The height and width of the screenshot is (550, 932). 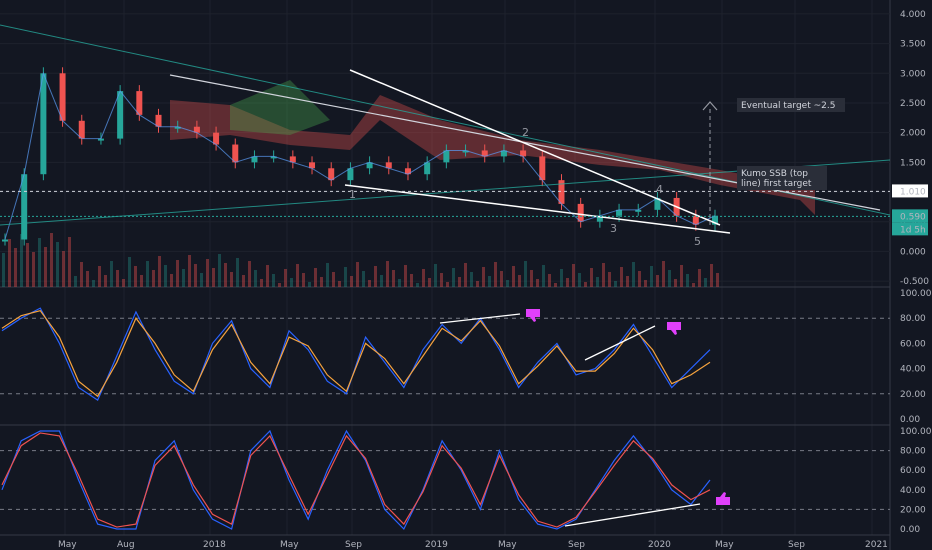 I want to click on stoch-rsi-1-tick-label: 60.00, so click(x=913, y=344).